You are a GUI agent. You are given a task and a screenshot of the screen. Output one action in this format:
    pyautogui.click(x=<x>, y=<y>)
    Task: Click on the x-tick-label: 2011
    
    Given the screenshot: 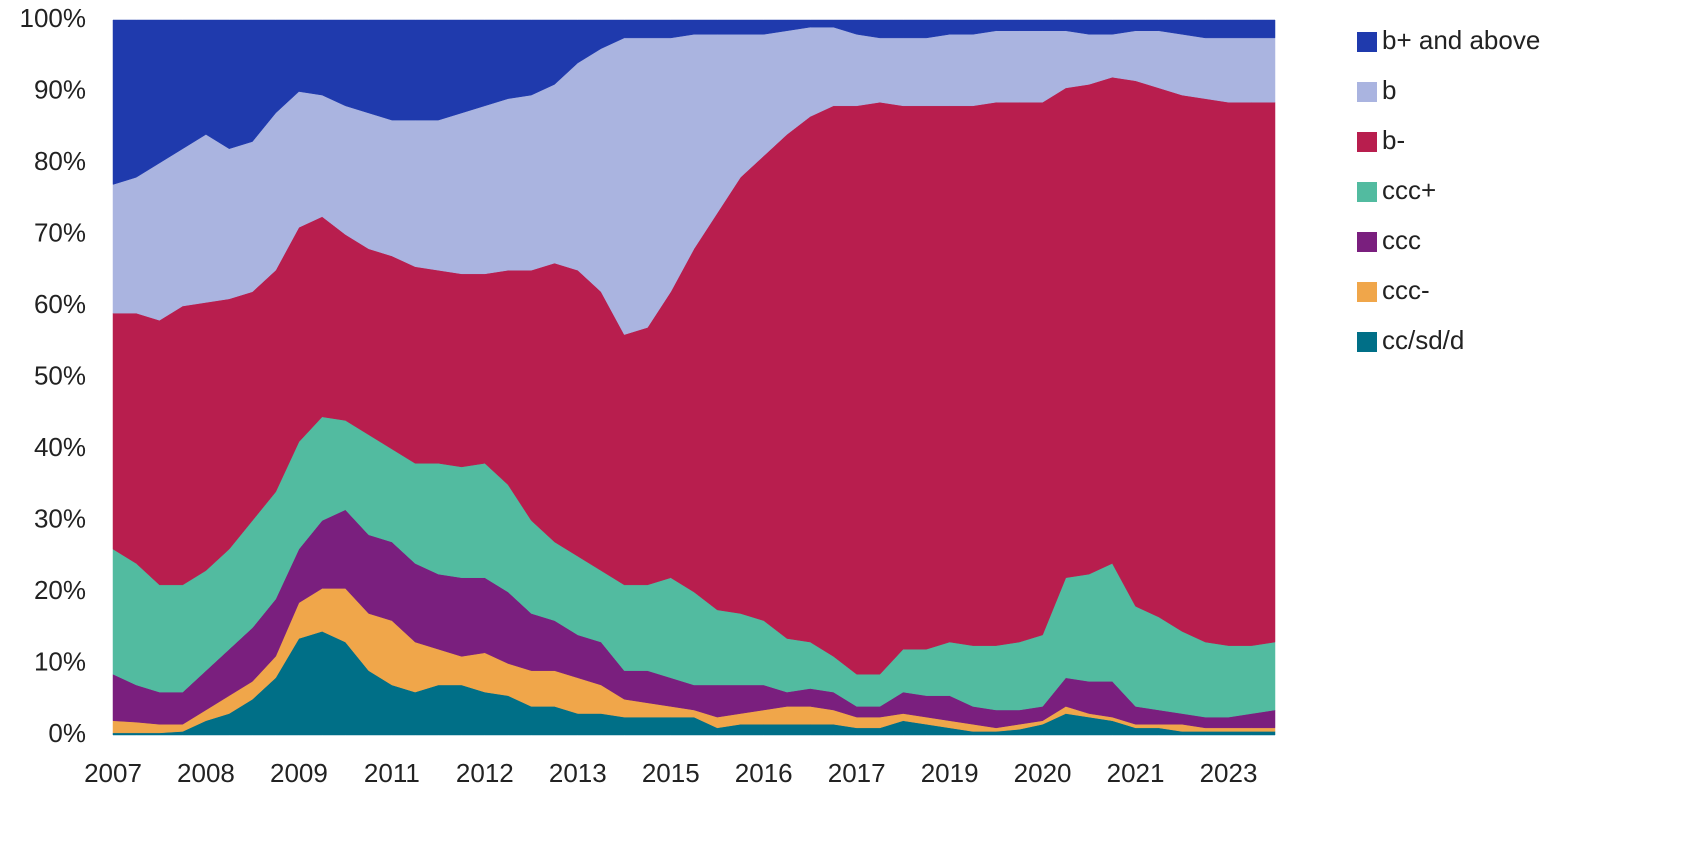 What is the action you would take?
    pyautogui.click(x=392, y=773)
    